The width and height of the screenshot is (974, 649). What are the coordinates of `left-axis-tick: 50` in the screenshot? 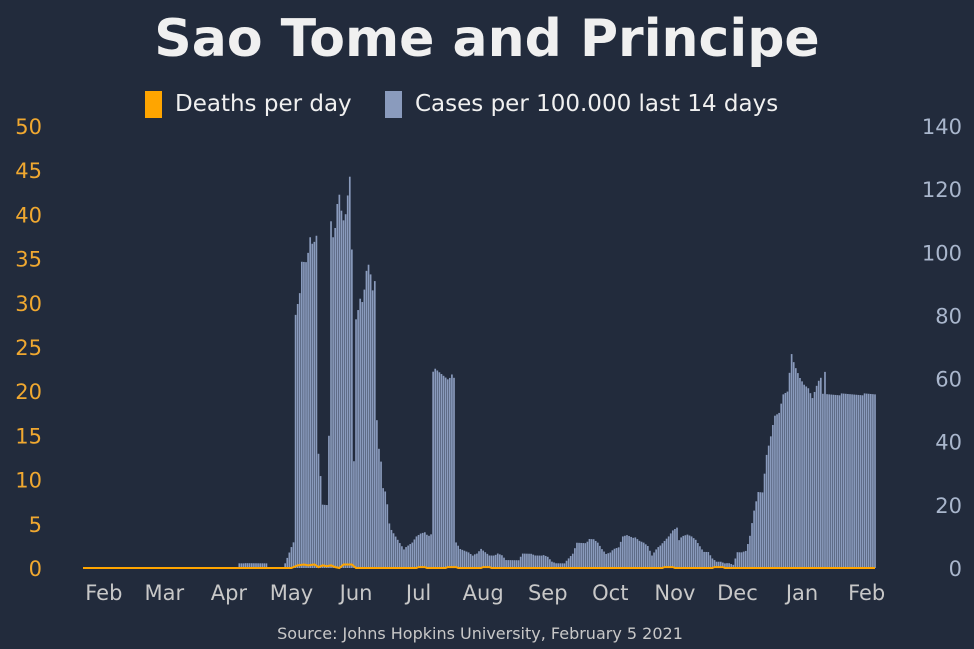 It's located at (28, 127).